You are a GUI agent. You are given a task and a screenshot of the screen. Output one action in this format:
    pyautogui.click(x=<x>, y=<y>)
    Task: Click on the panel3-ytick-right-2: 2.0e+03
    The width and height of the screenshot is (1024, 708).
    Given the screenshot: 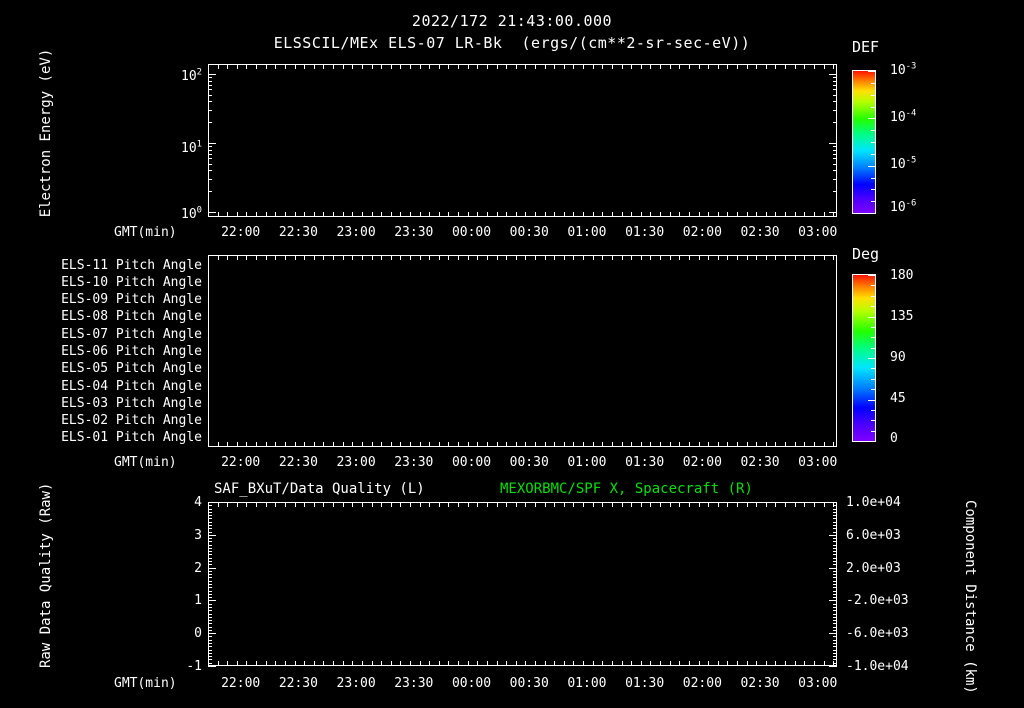 What is the action you would take?
    pyautogui.click(x=873, y=568)
    